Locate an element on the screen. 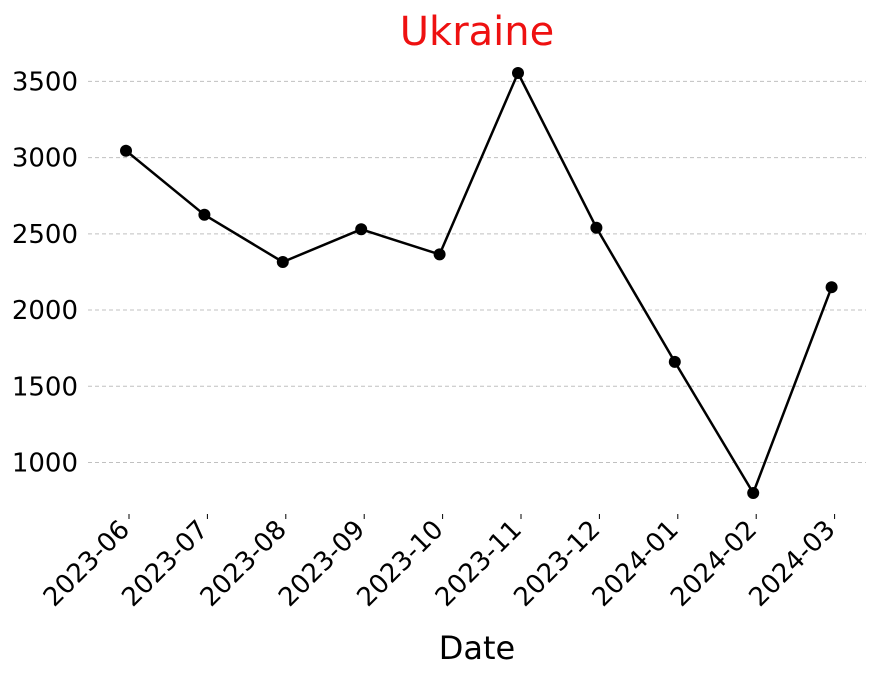 This screenshot has width=875, height=675. x-tick-label: 2023-10 is located at coordinates (401, 564).